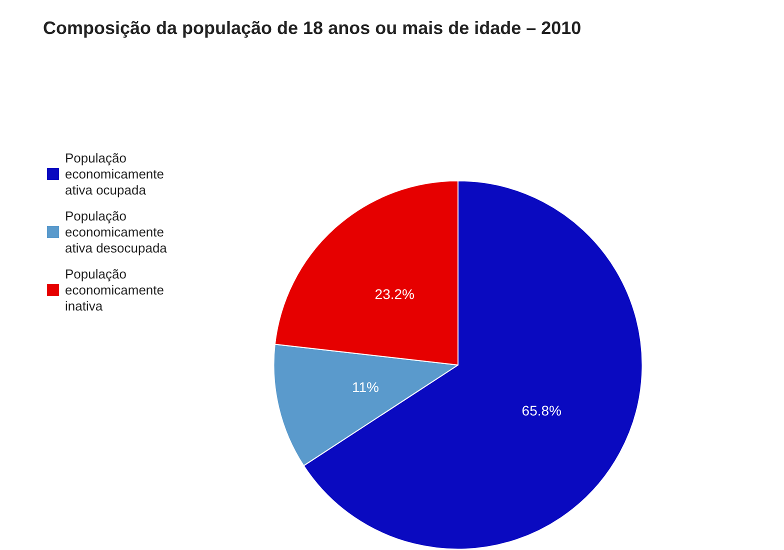 The width and height of the screenshot is (784, 550). Describe the element at coordinates (116, 174) in the screenshot. I see `legend-label: População economicamente ativa ocupada` at that location.